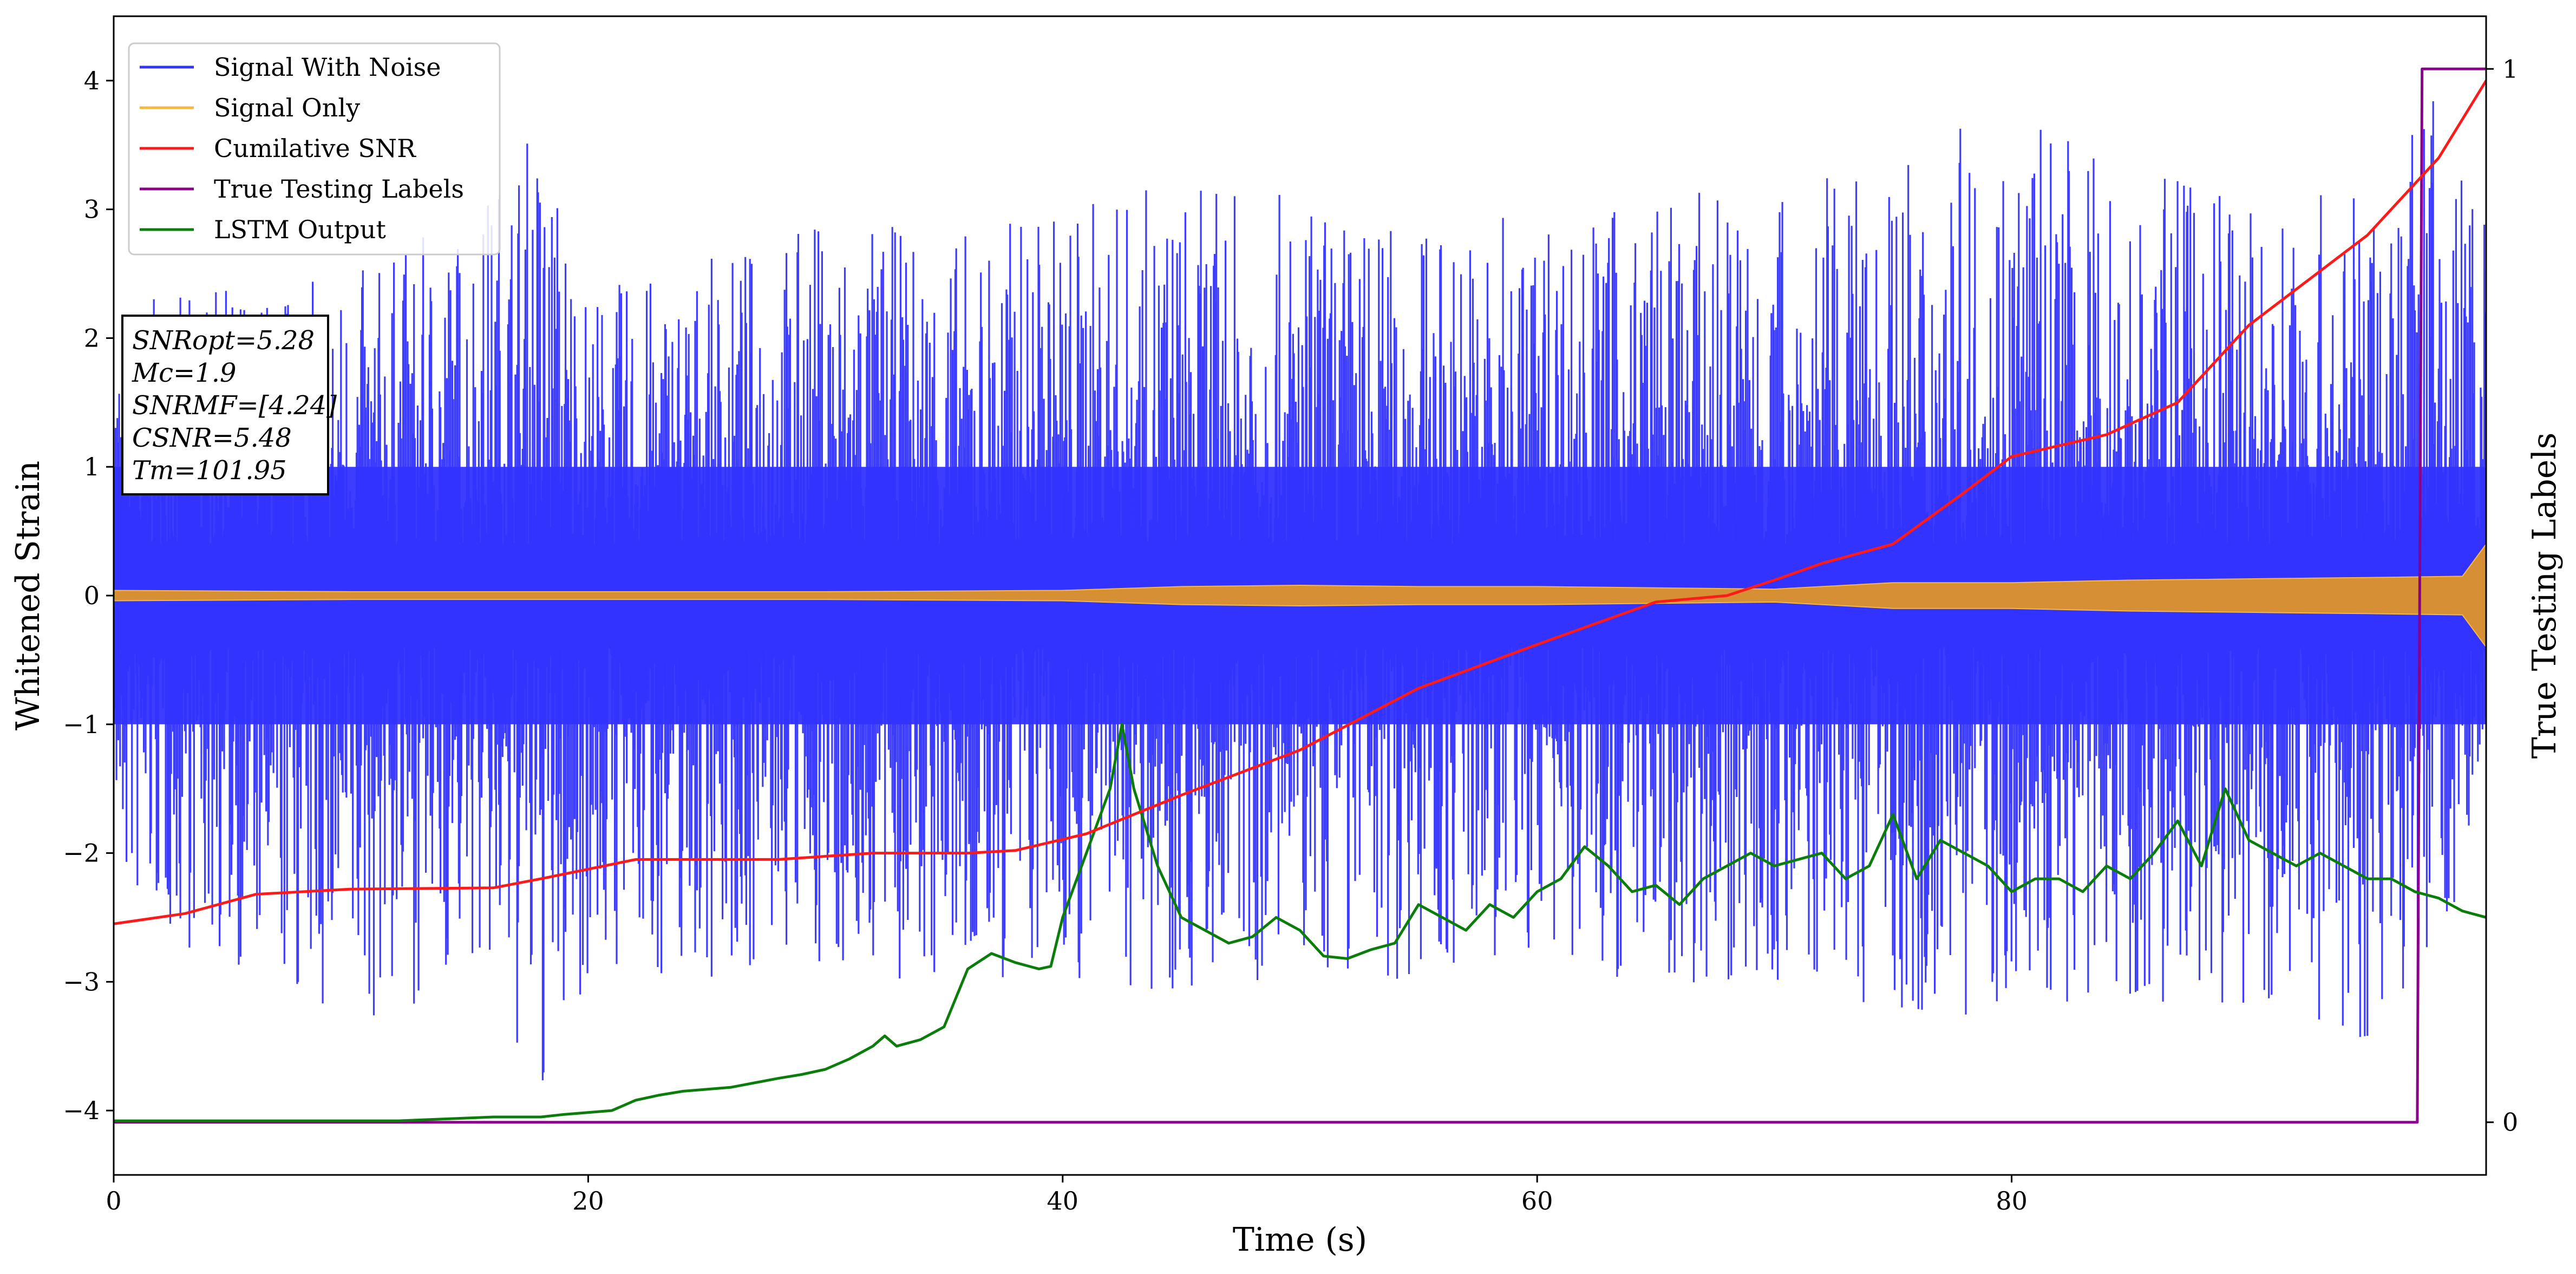 The height and width of the screenshot is (1274, 2576). What do you see at coordinates (235, 405) in the screenshot?
I see `info-line-snr-mf: SNRMF=[4.24]` at bounding box center [235, 405].